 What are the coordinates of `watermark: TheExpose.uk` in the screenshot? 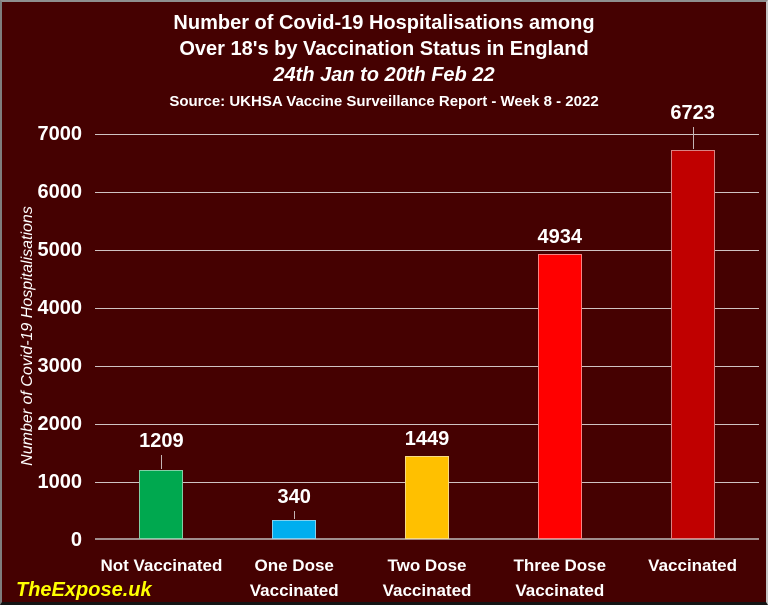 It's located at (84, 590).